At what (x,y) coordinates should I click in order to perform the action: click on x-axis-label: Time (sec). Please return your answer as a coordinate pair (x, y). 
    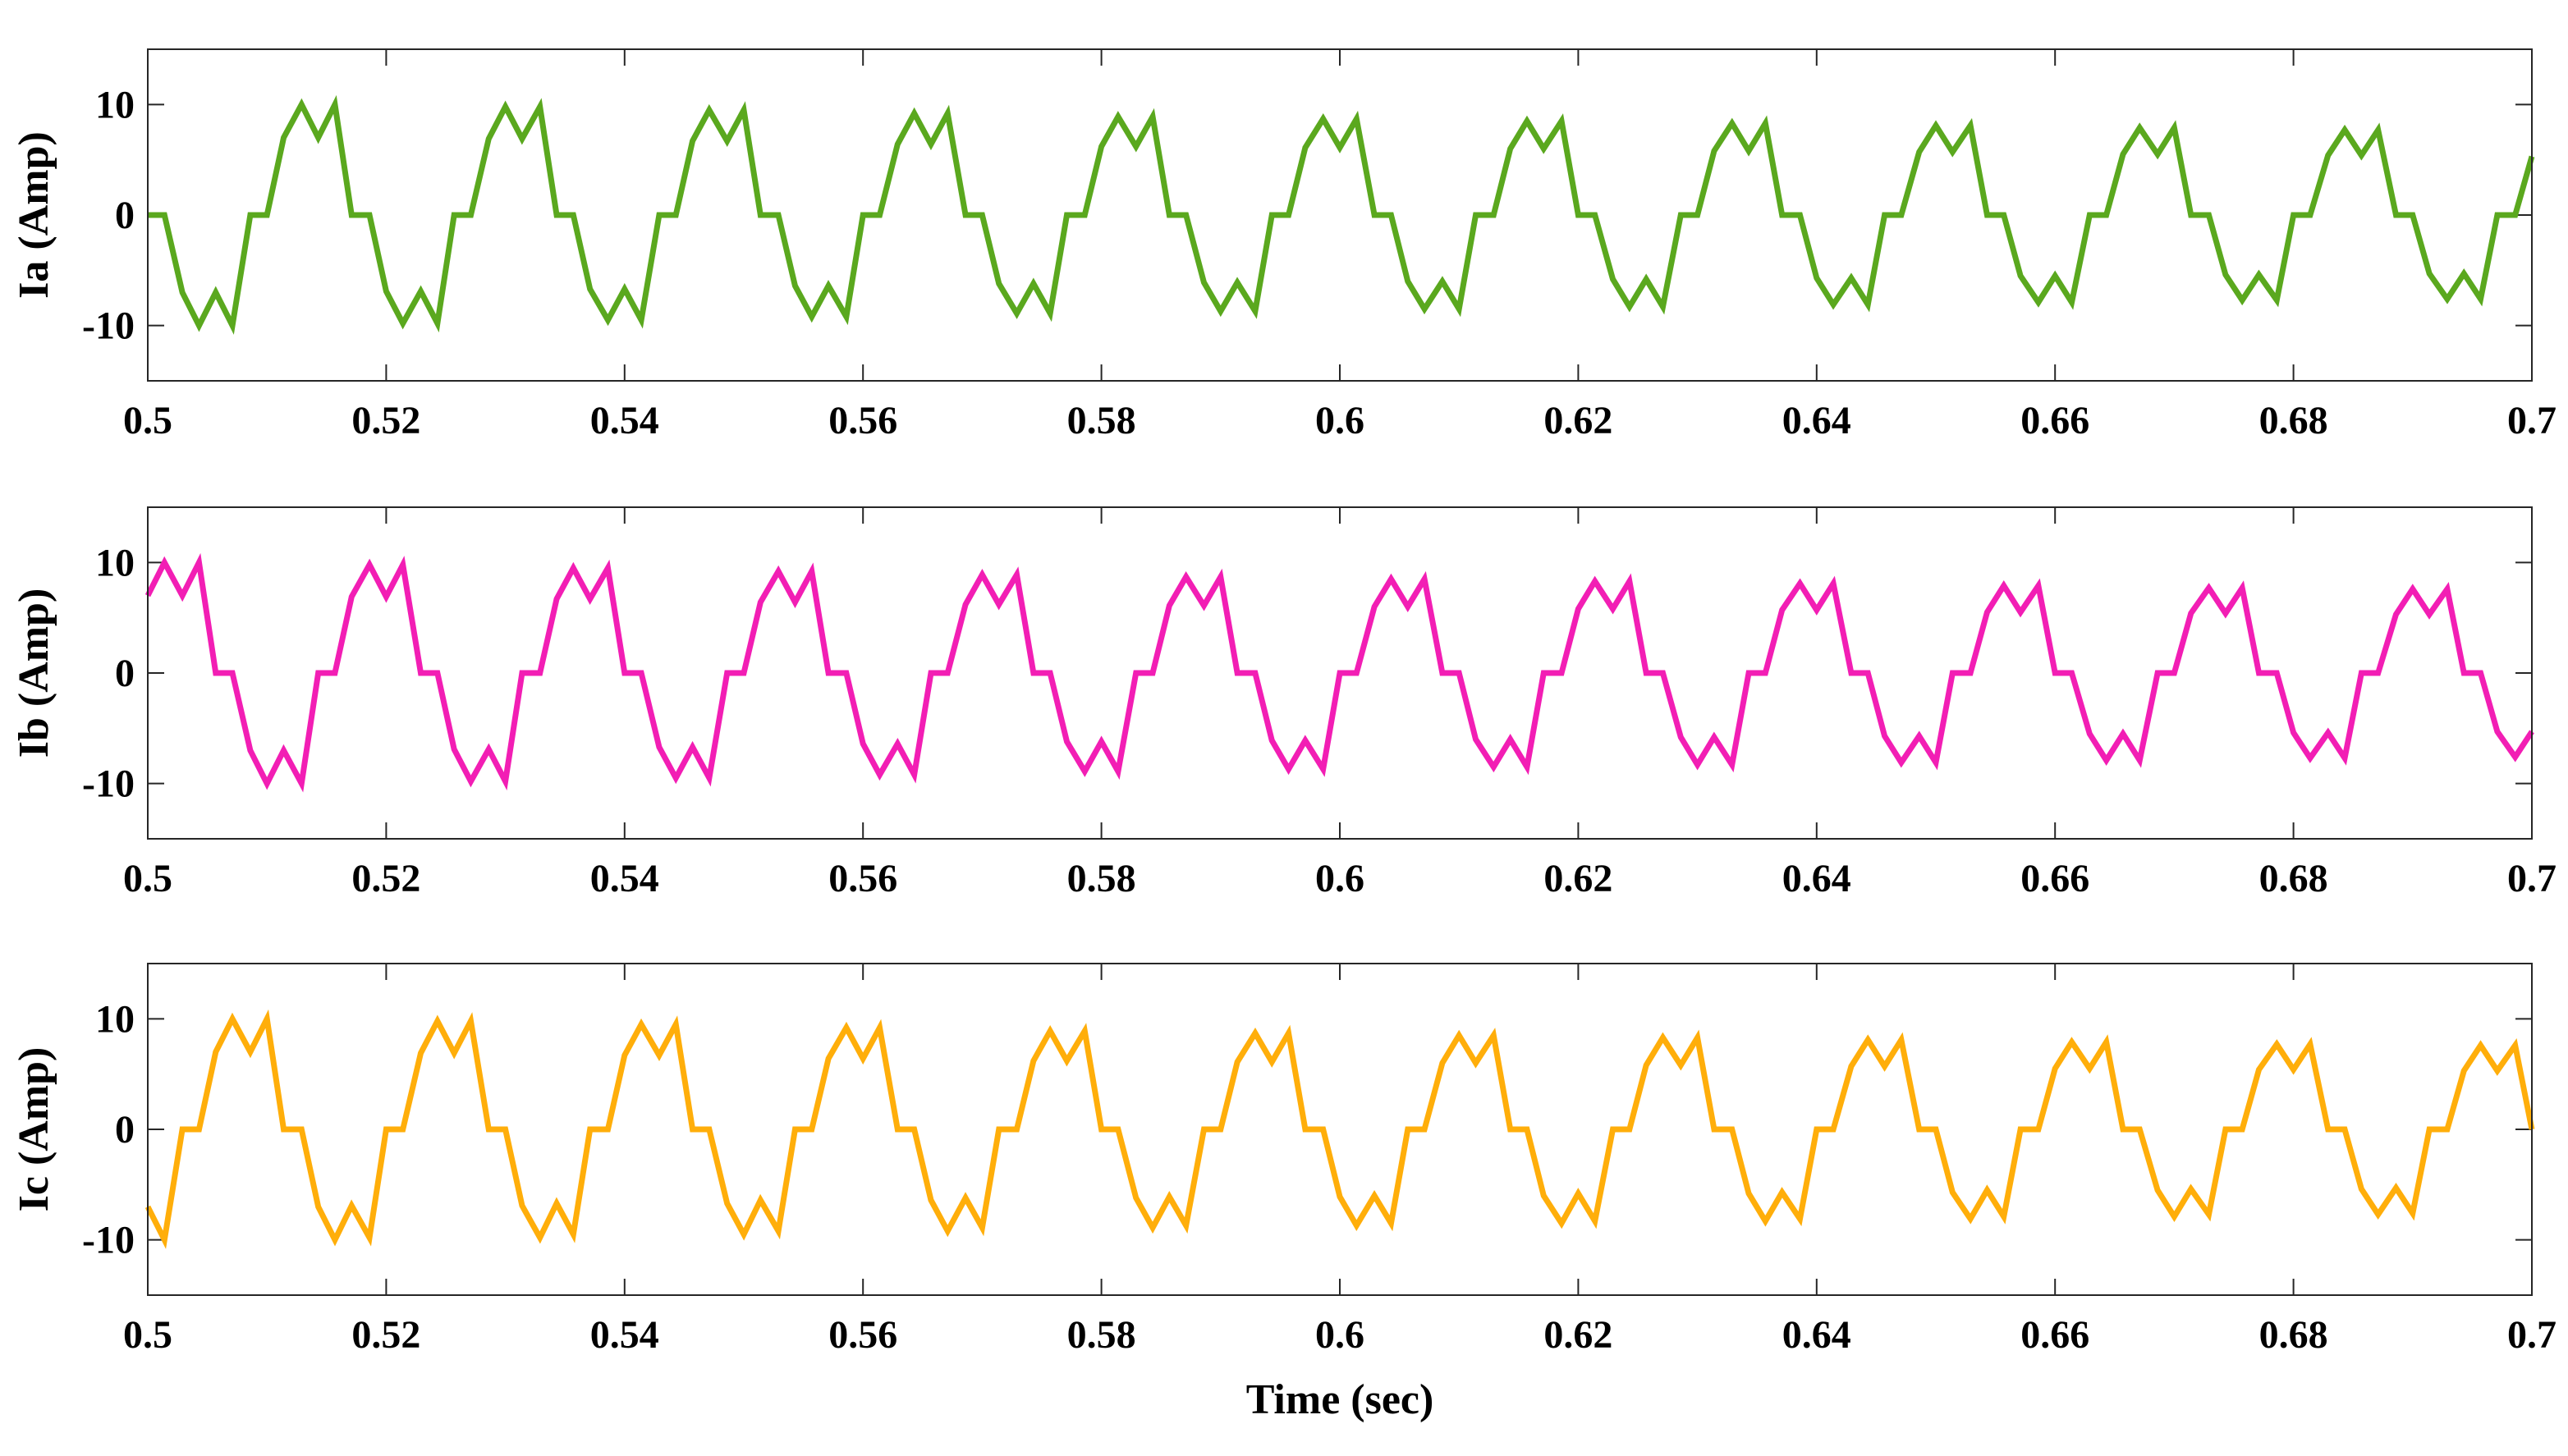
    Looking at the image, I should click on (1340, 1399).